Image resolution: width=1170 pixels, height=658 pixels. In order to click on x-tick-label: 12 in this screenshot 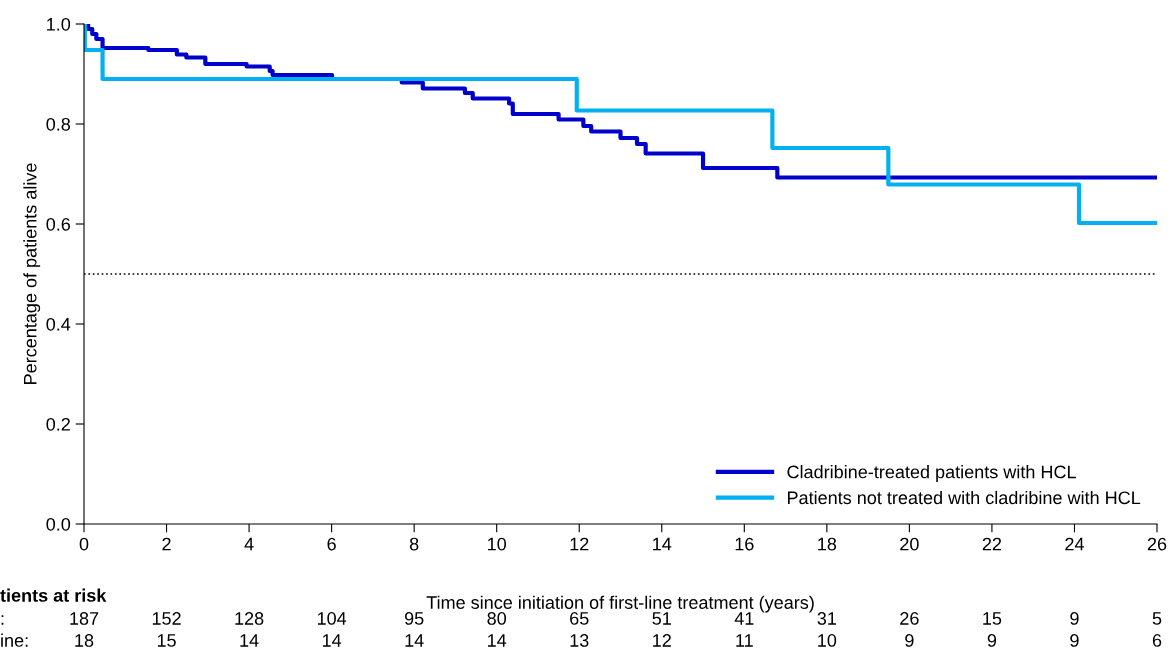, I will do `click(579, 544)`.